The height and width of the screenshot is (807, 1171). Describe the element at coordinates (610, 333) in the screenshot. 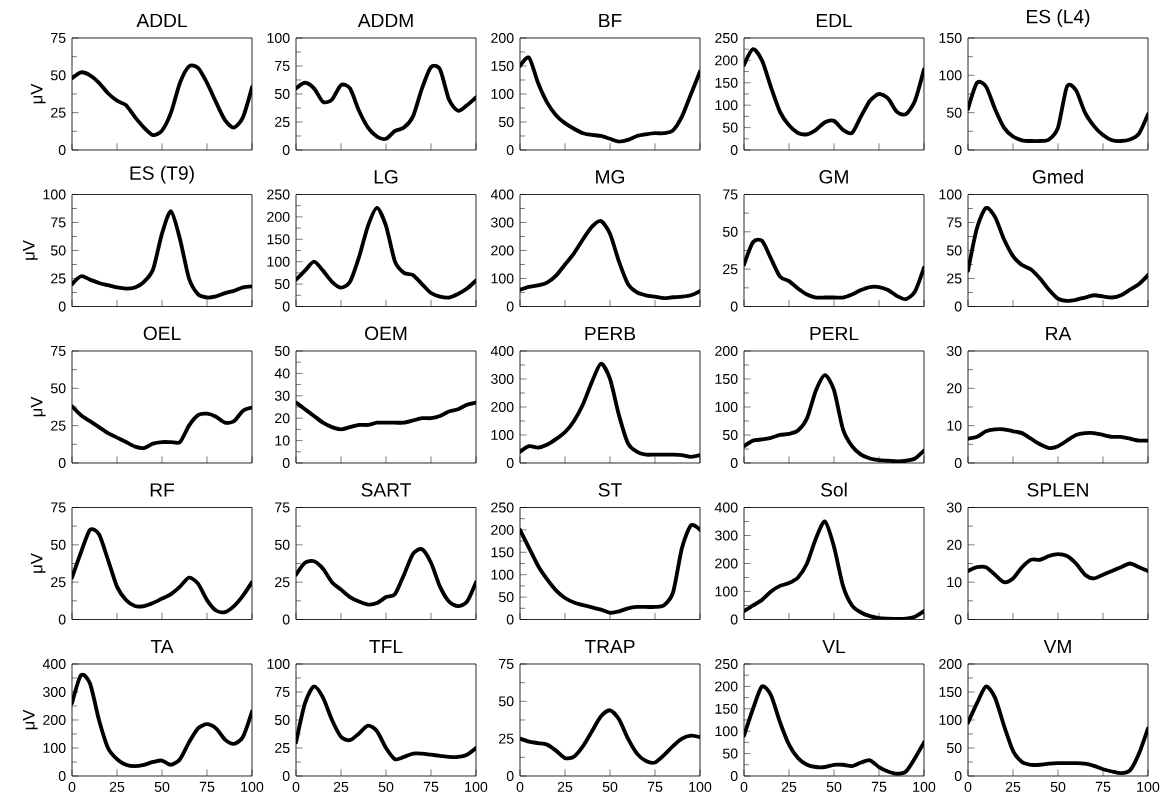

I see `chart-title: PERB` at that location.